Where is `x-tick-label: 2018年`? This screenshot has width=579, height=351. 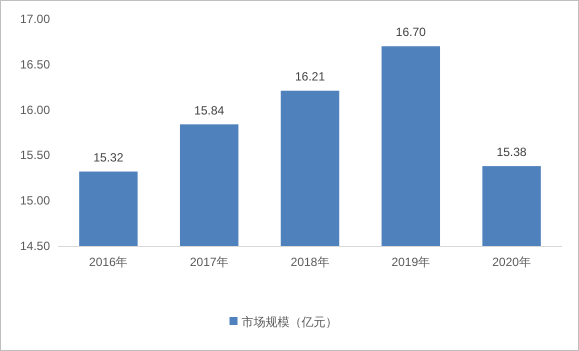 x-tick-label: 2018年 is located at coordinates (310, 262).